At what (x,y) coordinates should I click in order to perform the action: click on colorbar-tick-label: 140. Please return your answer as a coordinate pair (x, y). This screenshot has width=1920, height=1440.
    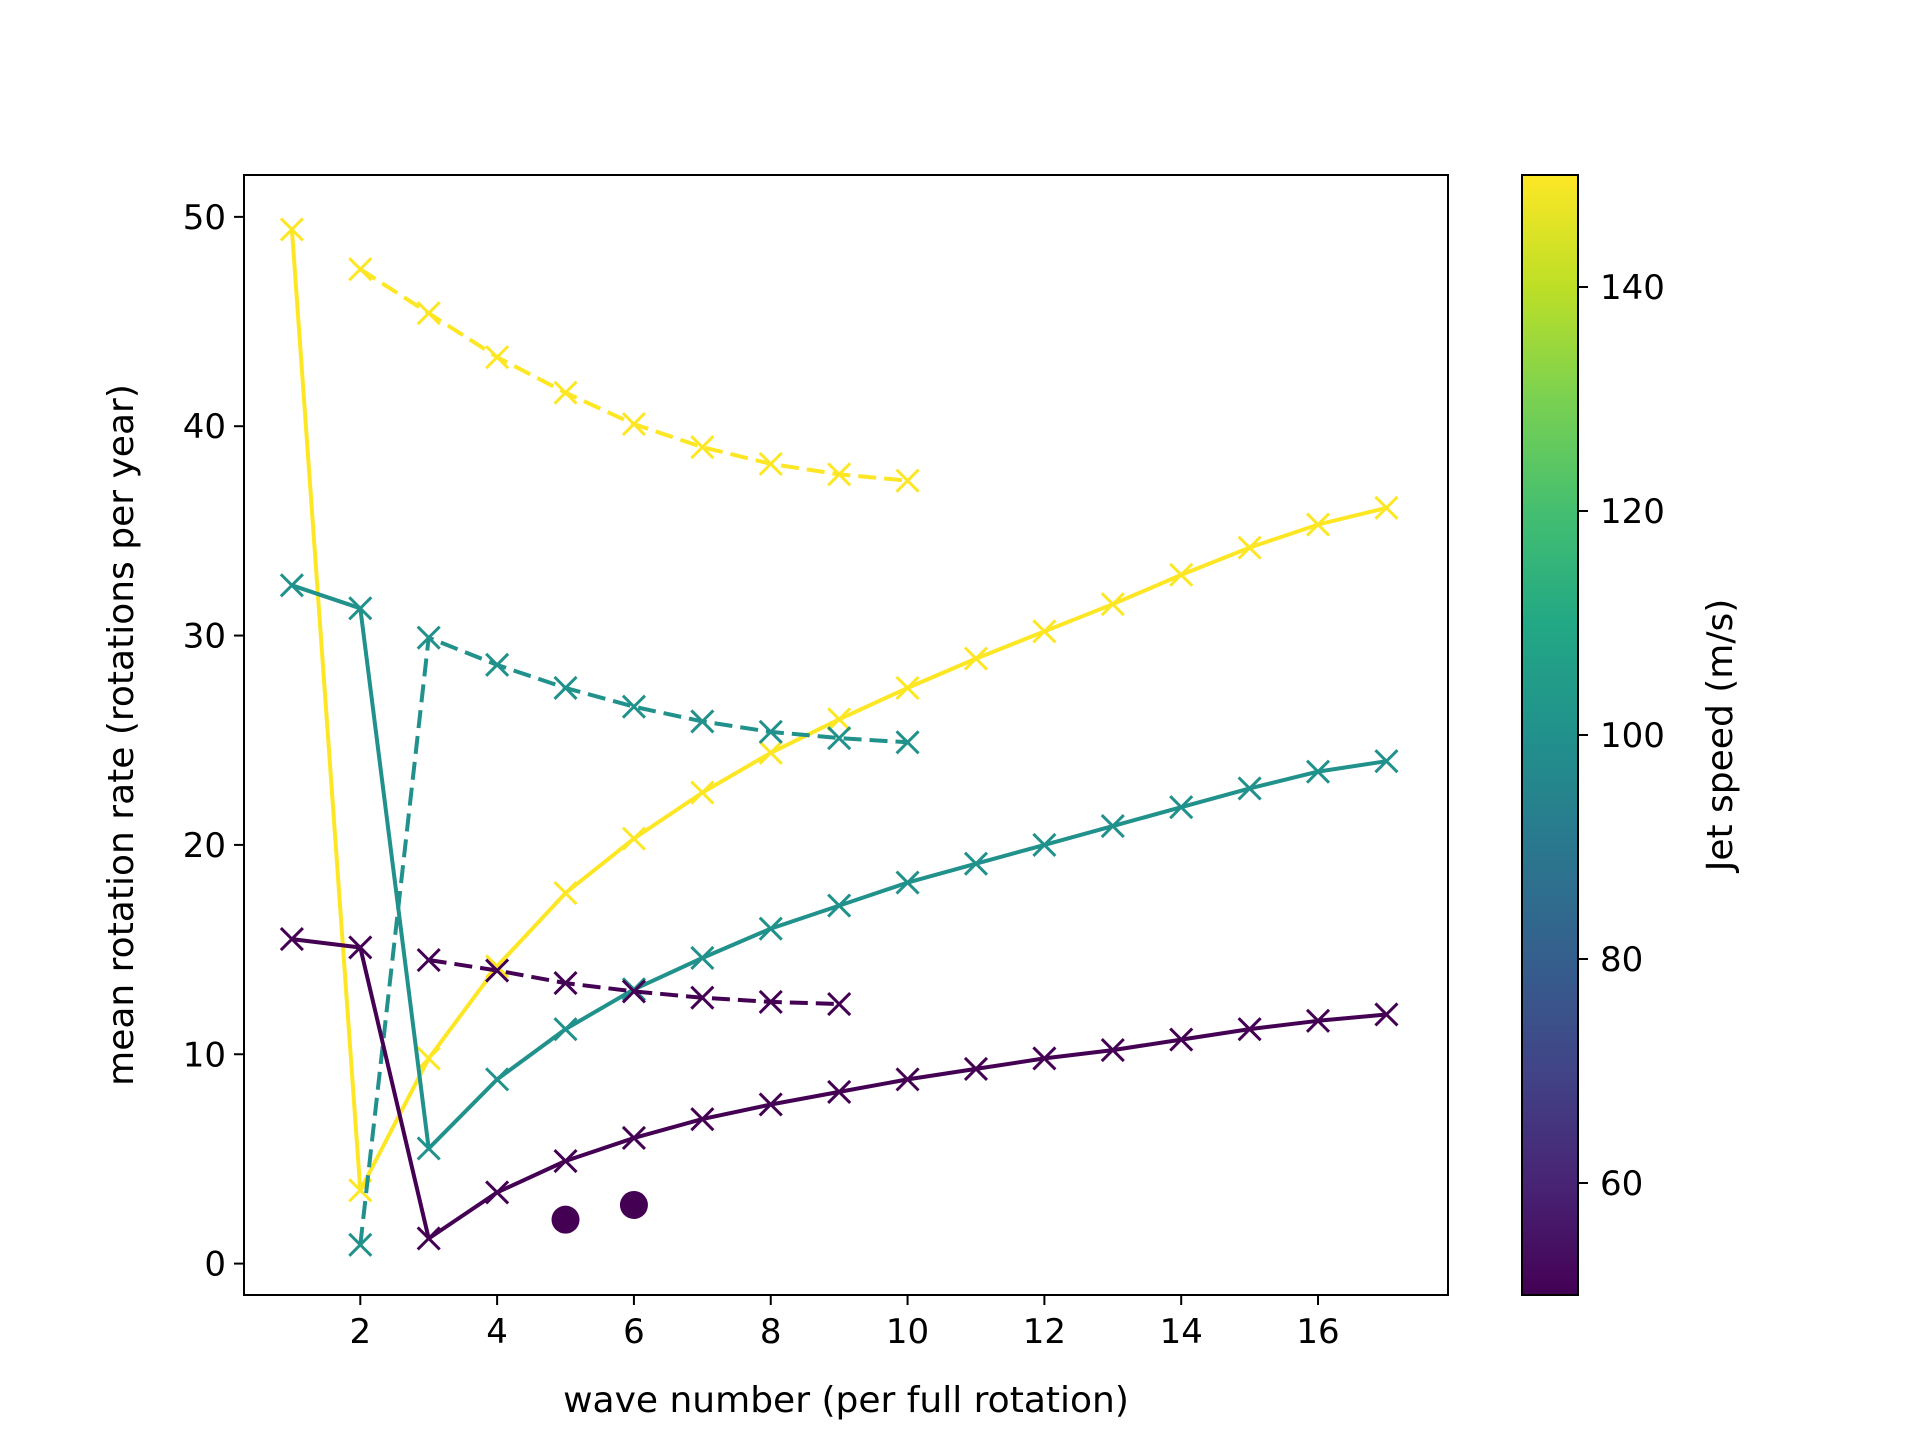
    Looking at the image, I should click on (1632, 288).